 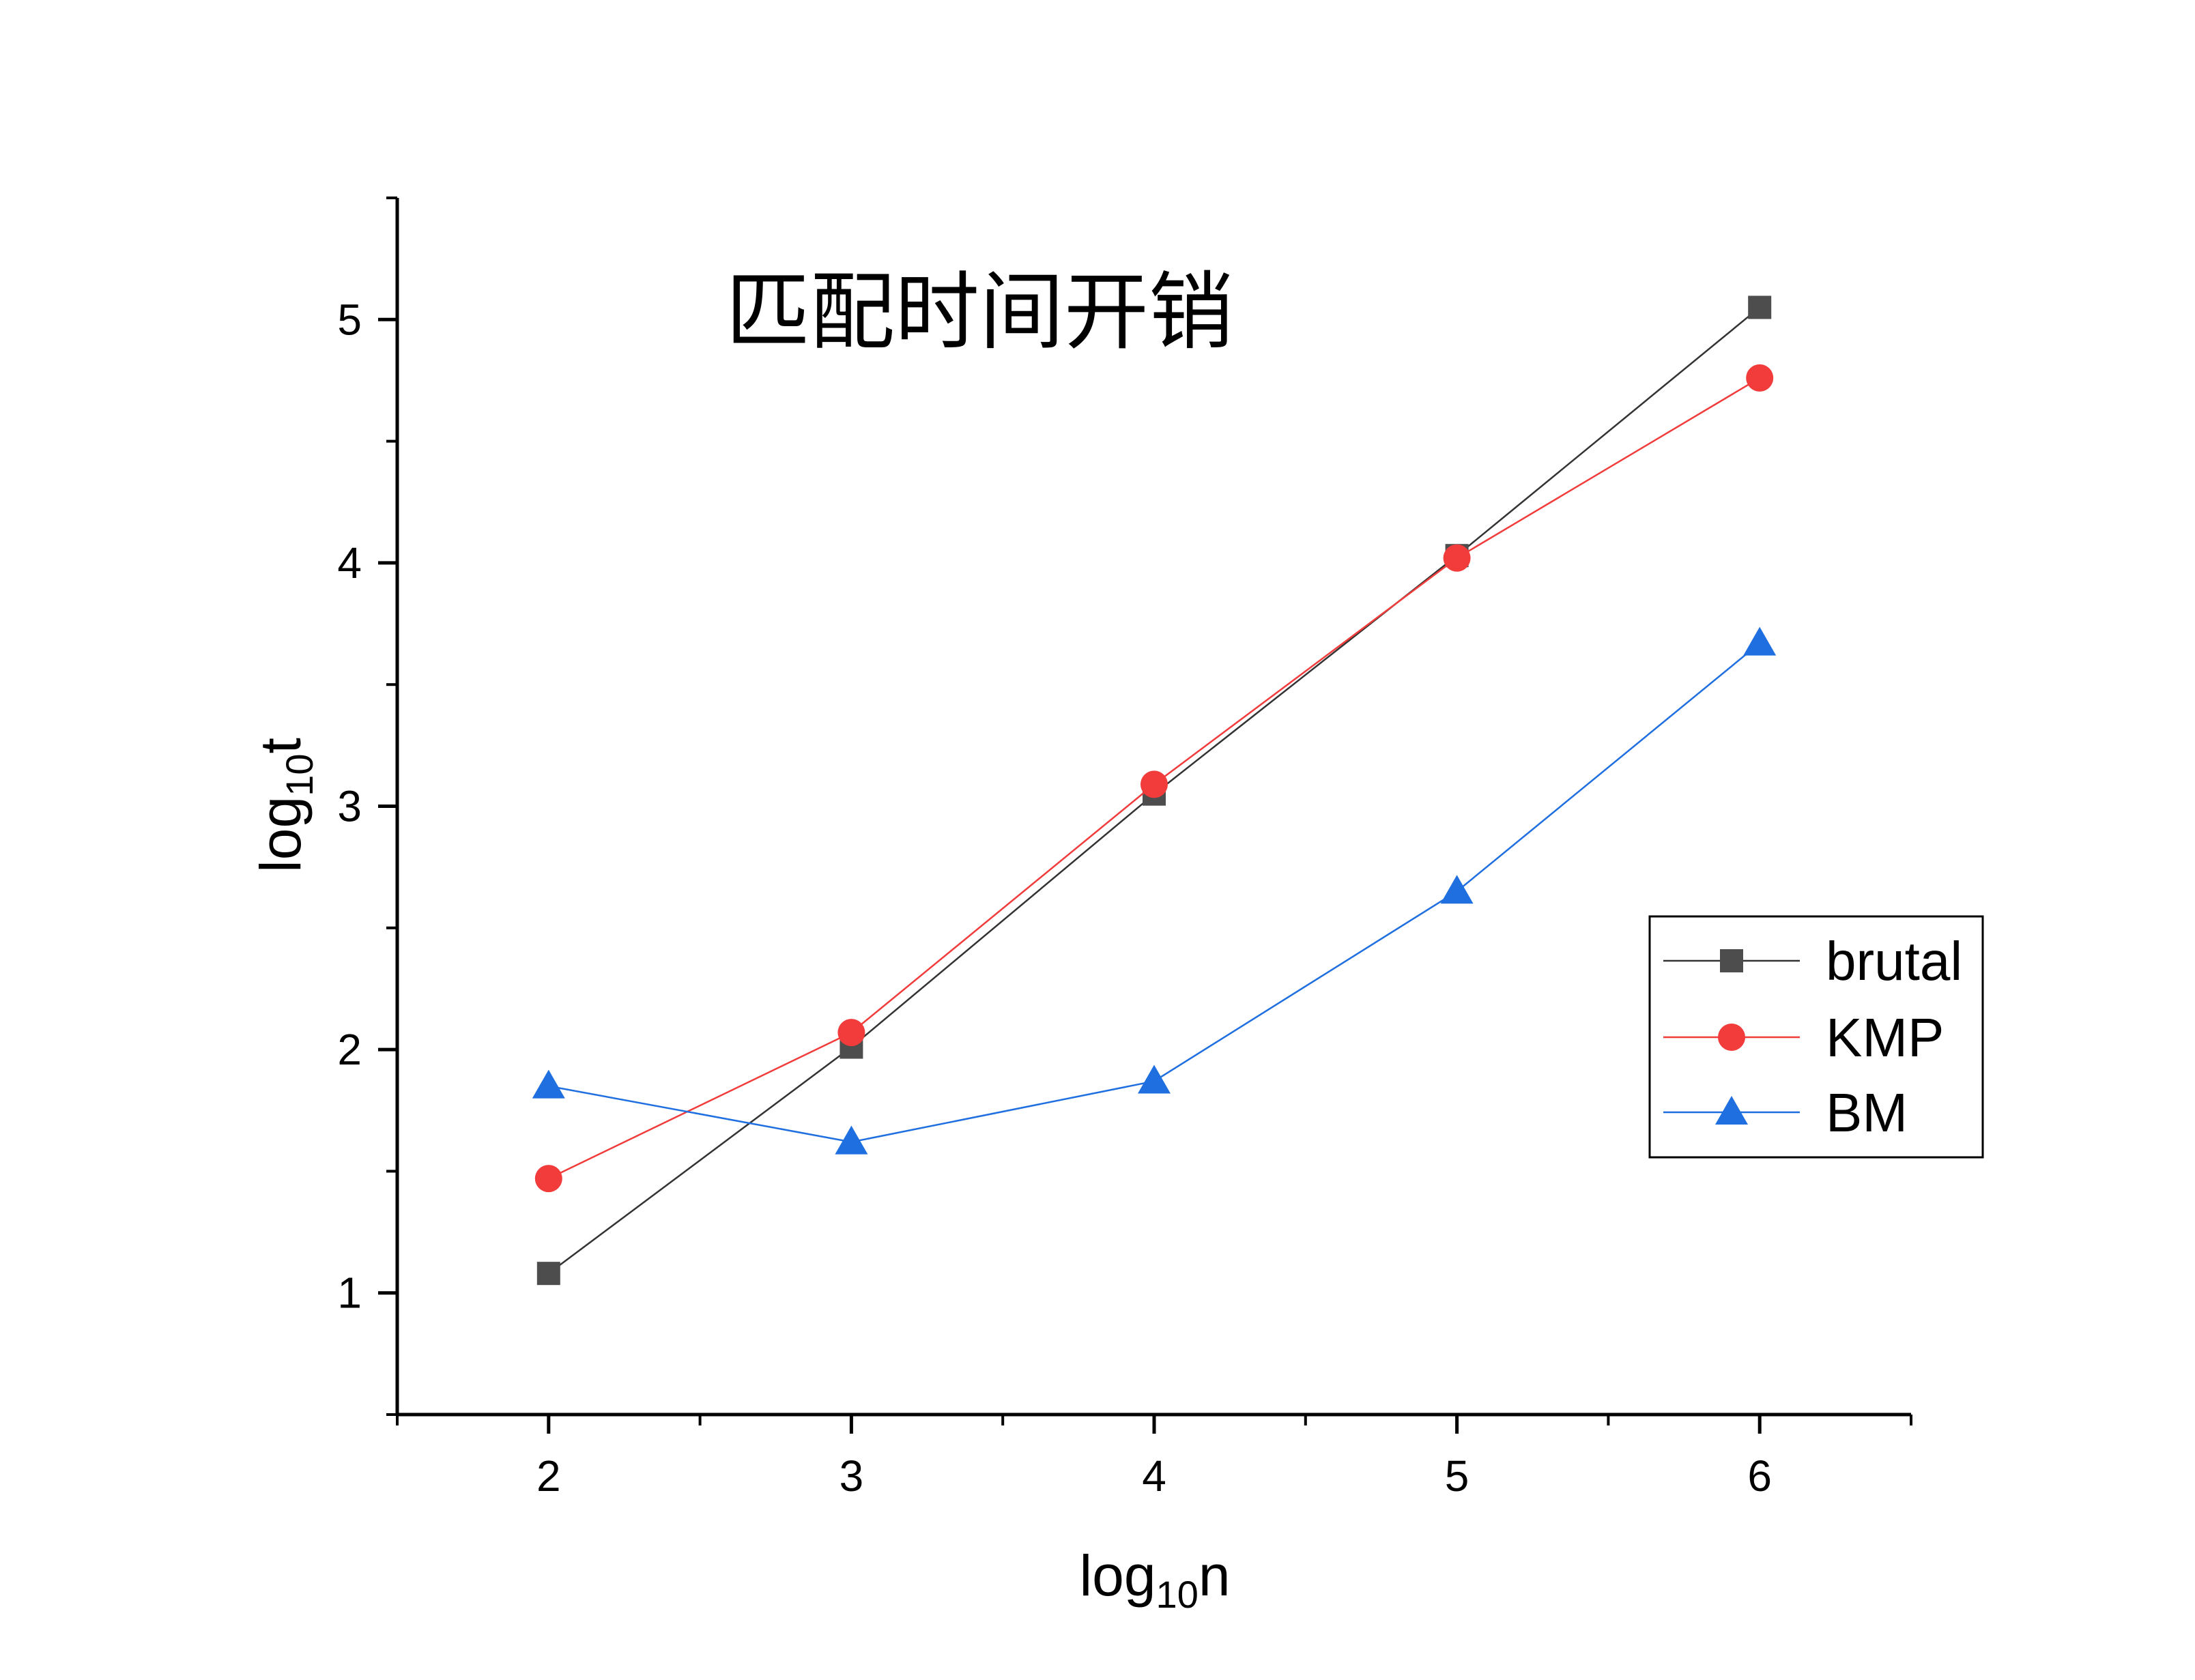 What do you see at coordinates (1154, 1476) in the screenshot?
I see `x-tick-label: 4` at bounding box center [1154, 1476].